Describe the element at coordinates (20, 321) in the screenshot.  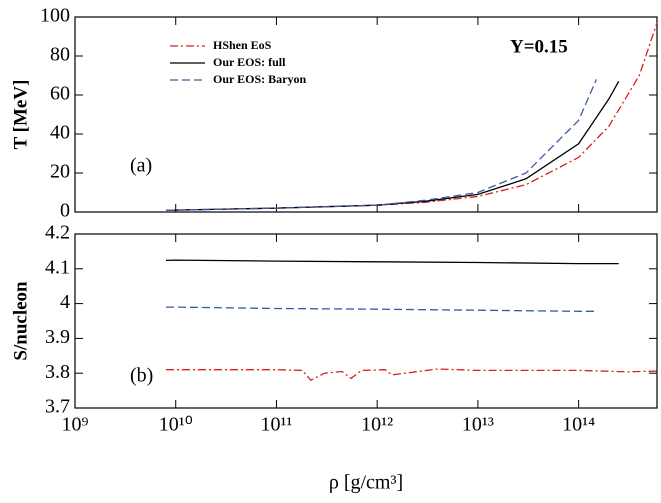
I see `y-axis-label: S/nucleon` at that location.